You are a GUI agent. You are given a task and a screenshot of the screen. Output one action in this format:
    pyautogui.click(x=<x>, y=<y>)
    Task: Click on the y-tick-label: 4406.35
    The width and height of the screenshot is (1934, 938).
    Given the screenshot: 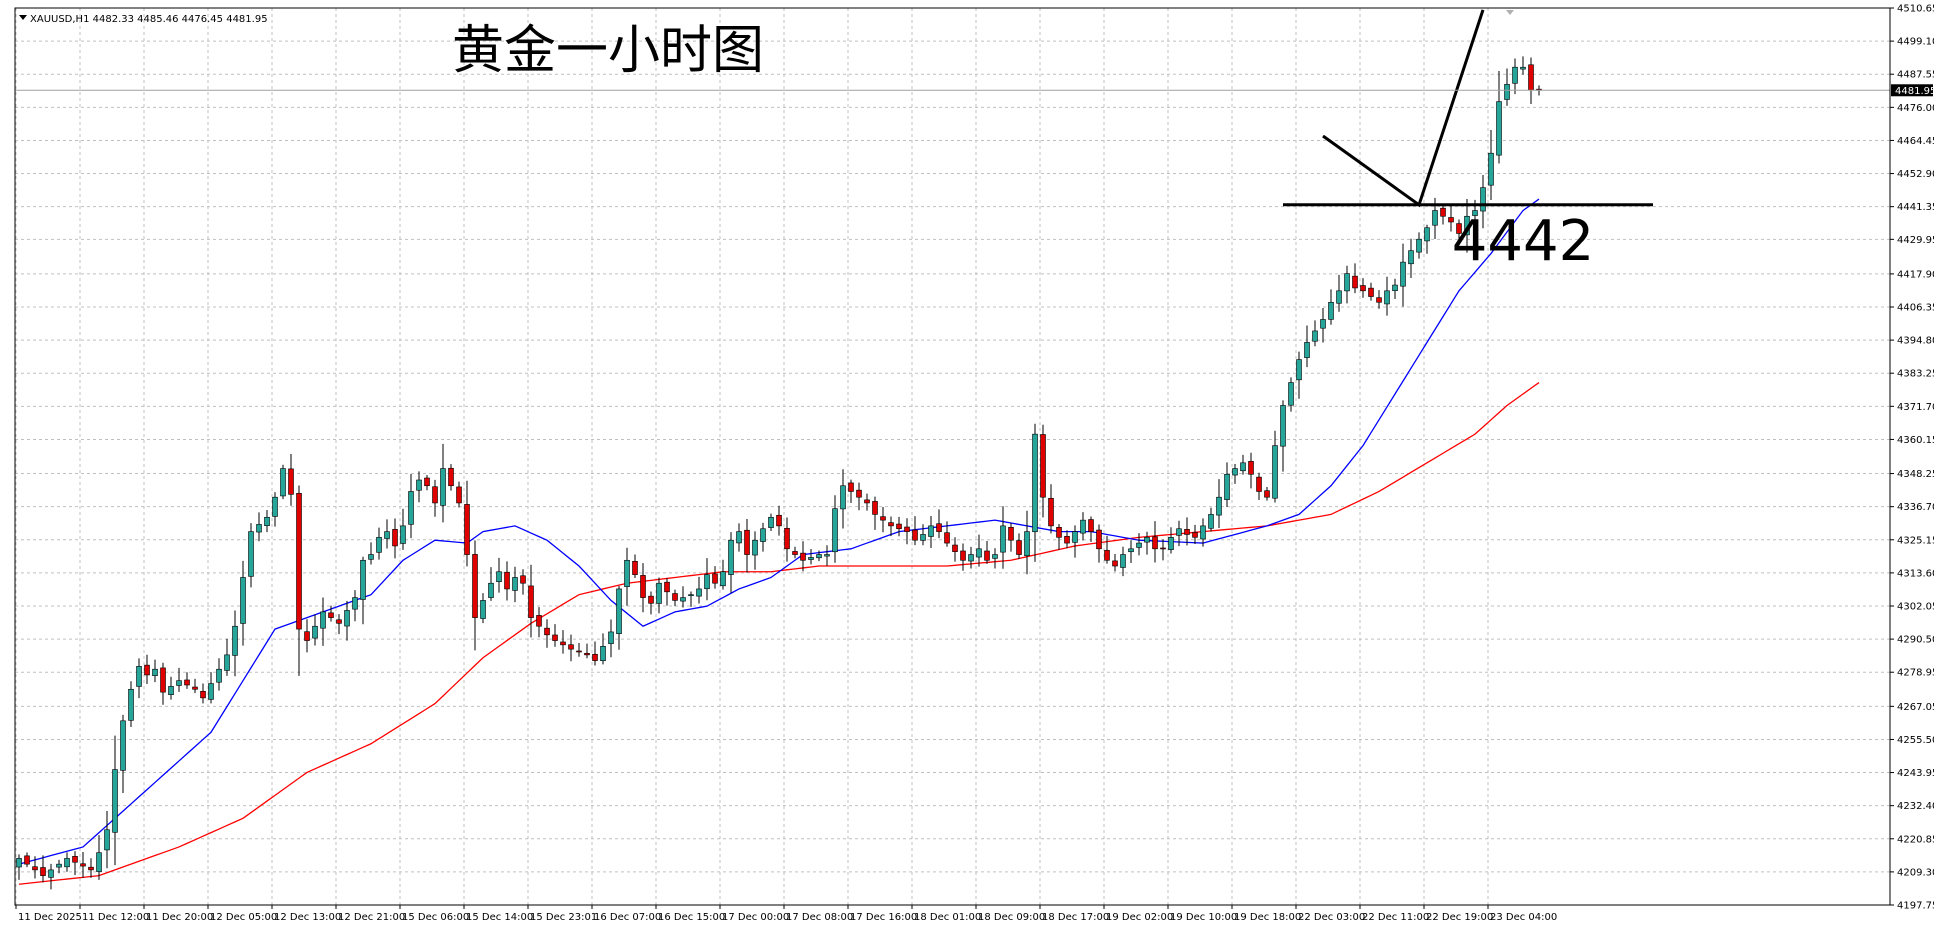 What is the action you would take?
    pyautogui.click(x=1915, y=308)
    